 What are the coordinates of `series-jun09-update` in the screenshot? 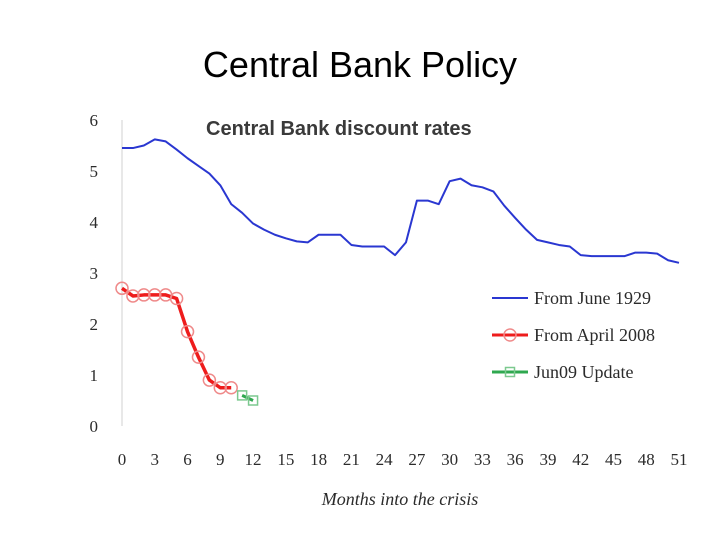 It's located at (247, 398).